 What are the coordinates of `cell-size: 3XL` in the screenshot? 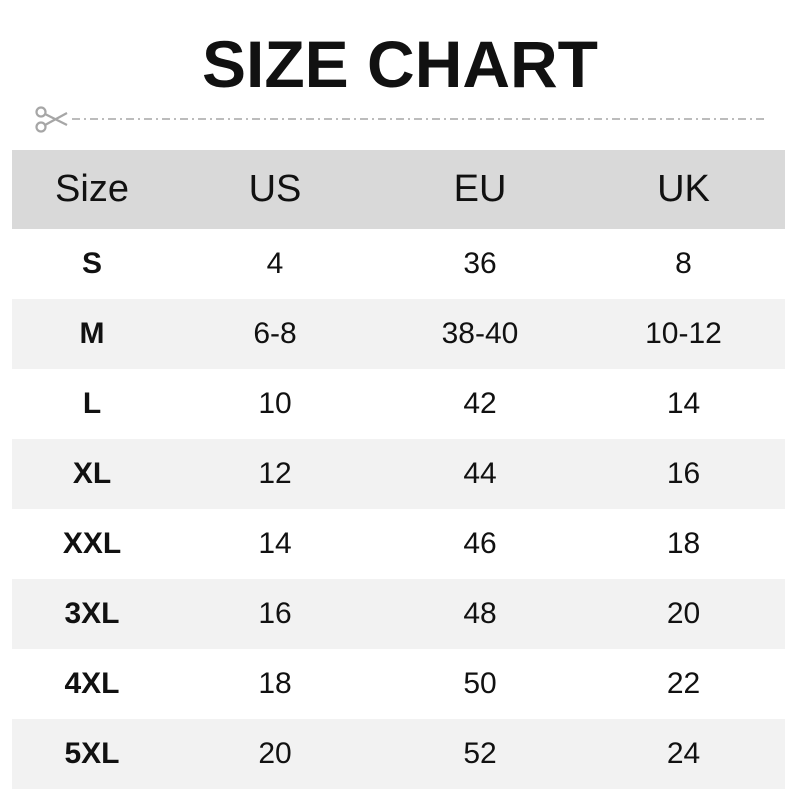 It's located at (92, 613).